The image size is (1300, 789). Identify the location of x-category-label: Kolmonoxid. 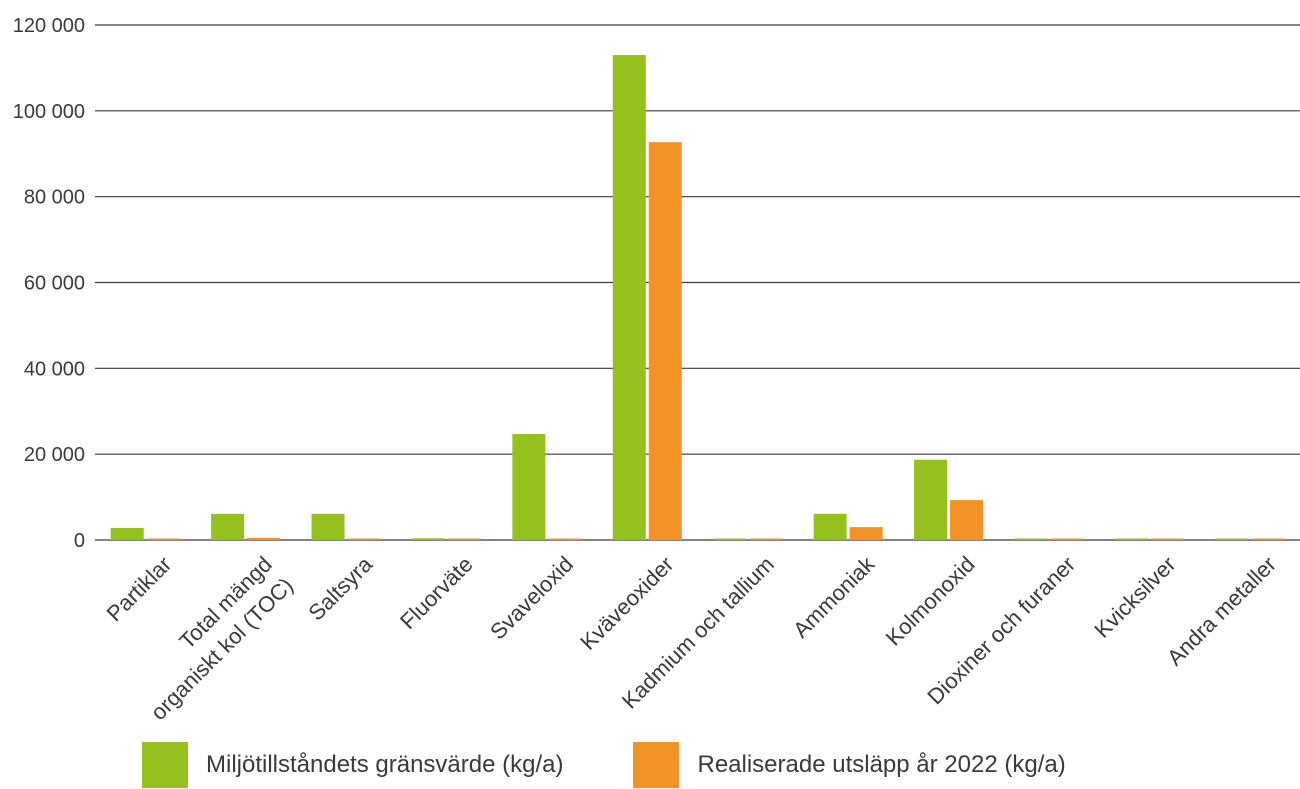
(930, 601).